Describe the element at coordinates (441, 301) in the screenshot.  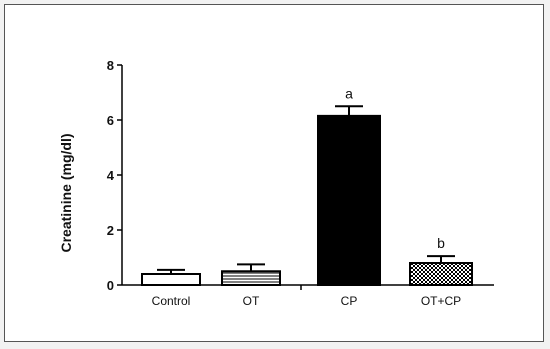
I see `x-tick-label-ot-cp: OT+CP` at that location.